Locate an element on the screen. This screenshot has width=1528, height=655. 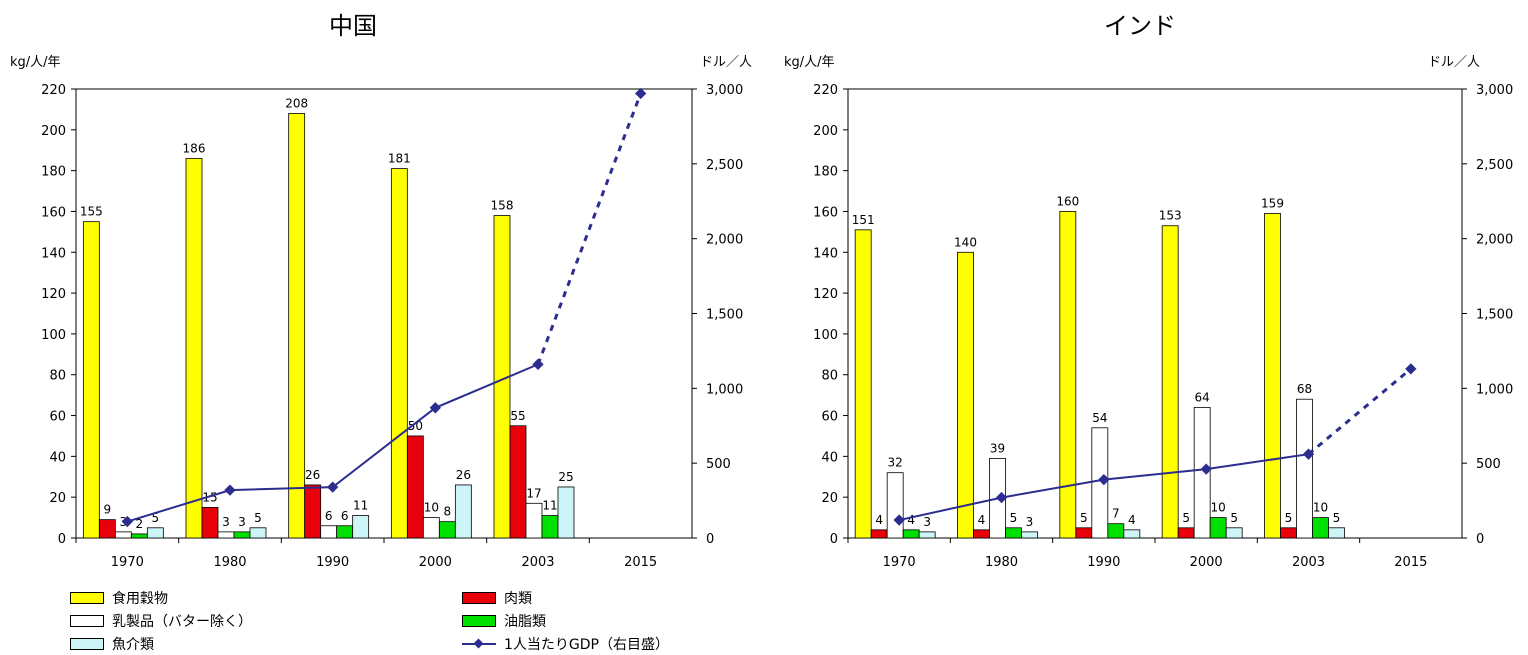
chart2-x-tick-label: 1980 is located at coordinates (1001, 562).